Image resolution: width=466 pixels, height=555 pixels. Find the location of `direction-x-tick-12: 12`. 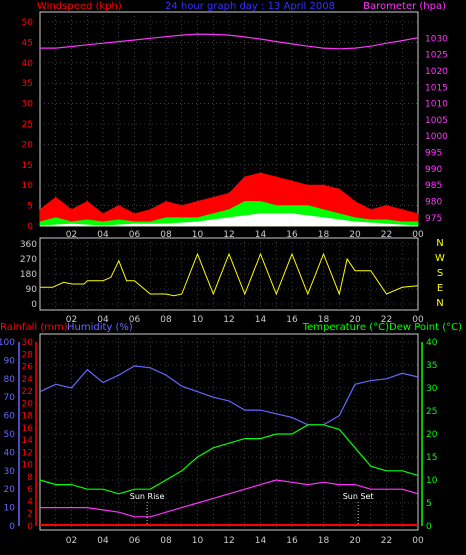

direction-x-tick-12: 12 is located at coordinates (228, 320).